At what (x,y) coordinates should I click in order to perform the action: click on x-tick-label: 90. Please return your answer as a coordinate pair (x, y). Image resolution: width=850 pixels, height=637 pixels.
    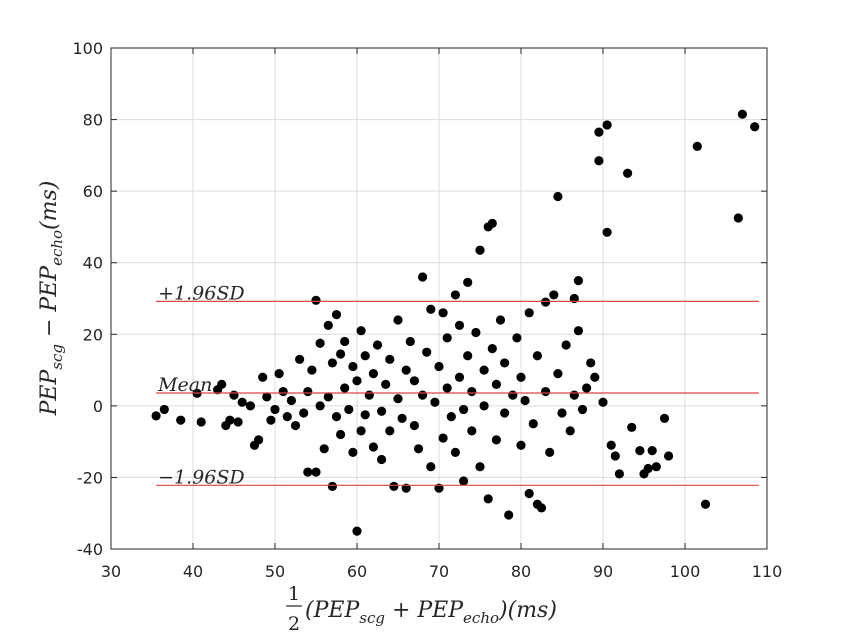
    Looking at the image, I should click on (603, 571).